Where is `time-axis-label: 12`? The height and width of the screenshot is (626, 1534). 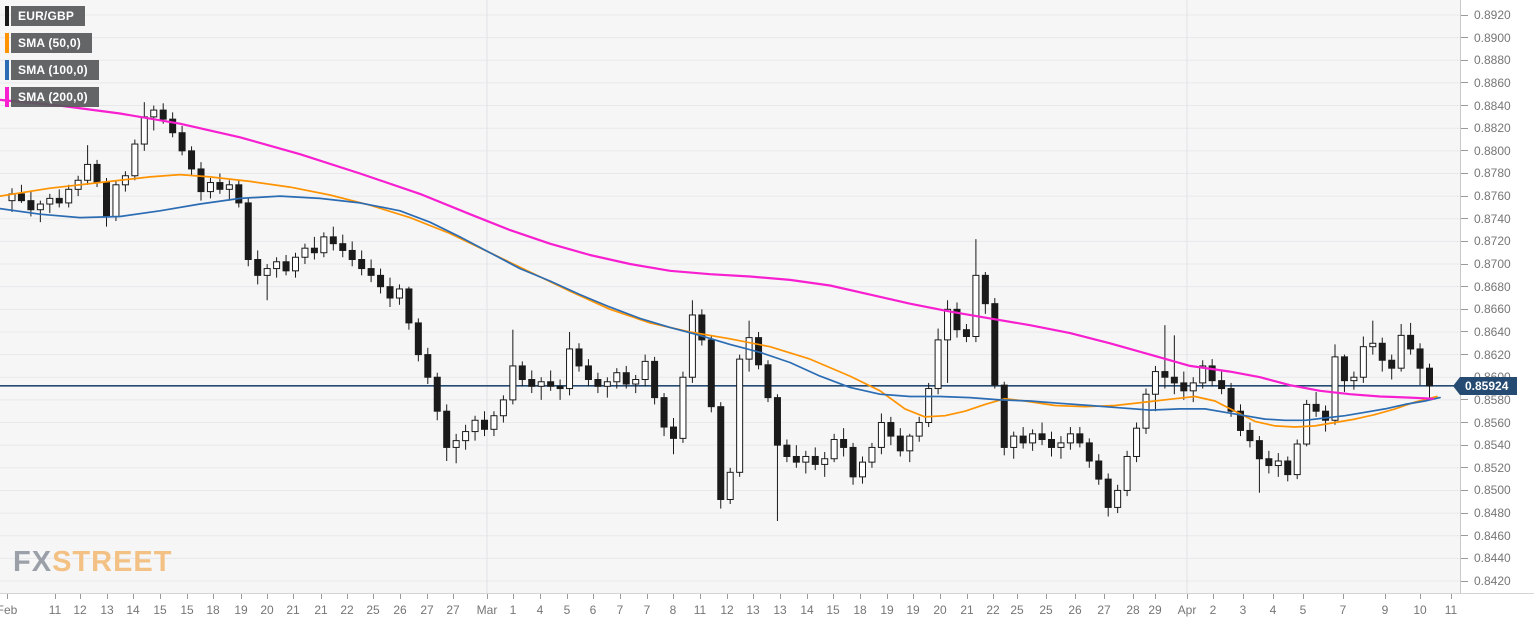
time-axis-label: 12 is located at coordinates (727, 610).